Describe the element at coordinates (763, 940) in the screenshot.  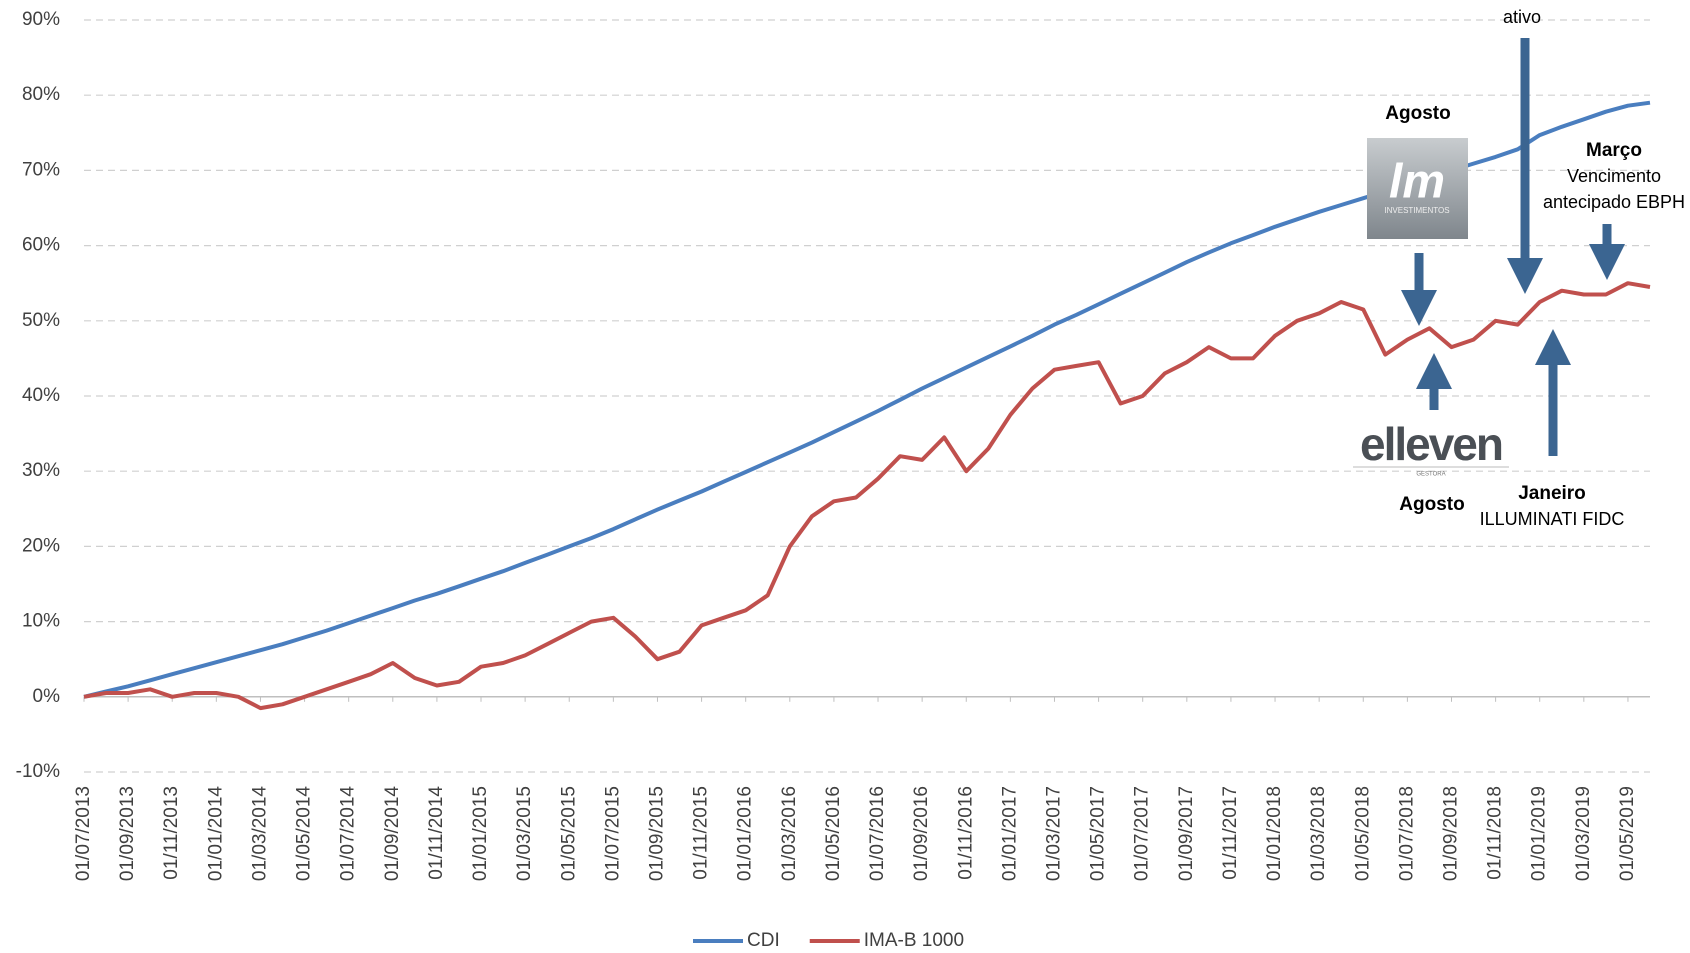
I see `legend-label: CDI` at that location.